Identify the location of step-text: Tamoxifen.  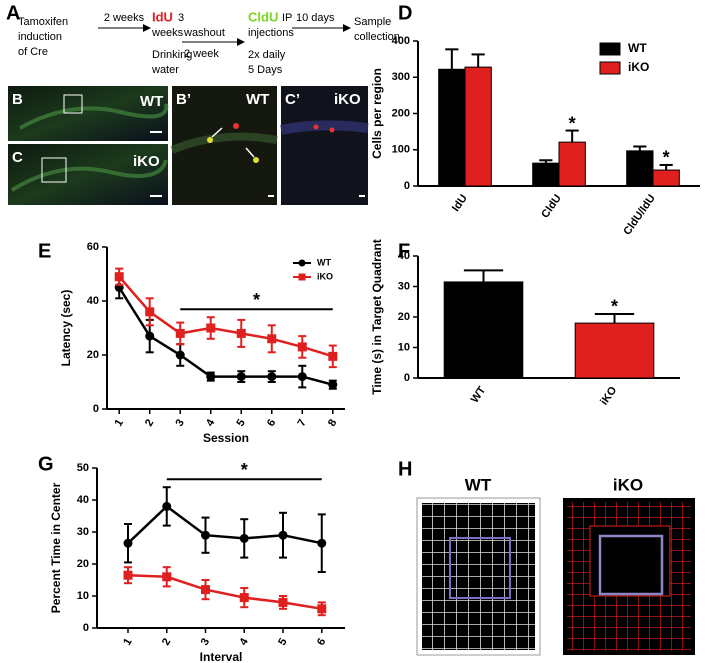
(43, 22).